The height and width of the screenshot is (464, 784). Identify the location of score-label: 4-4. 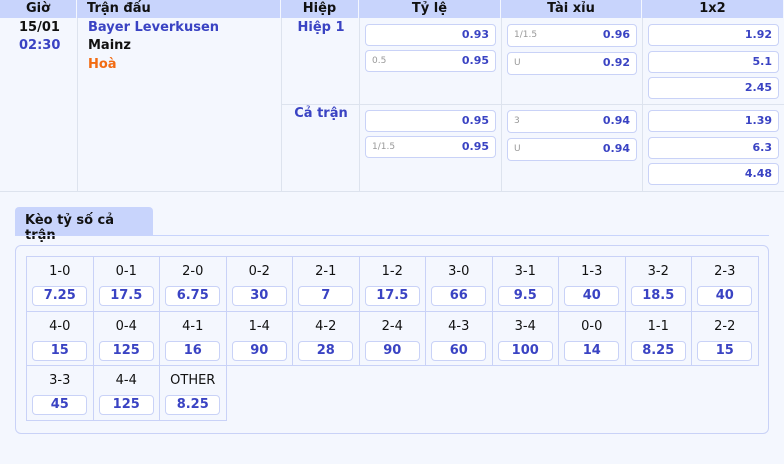
(126, 380).